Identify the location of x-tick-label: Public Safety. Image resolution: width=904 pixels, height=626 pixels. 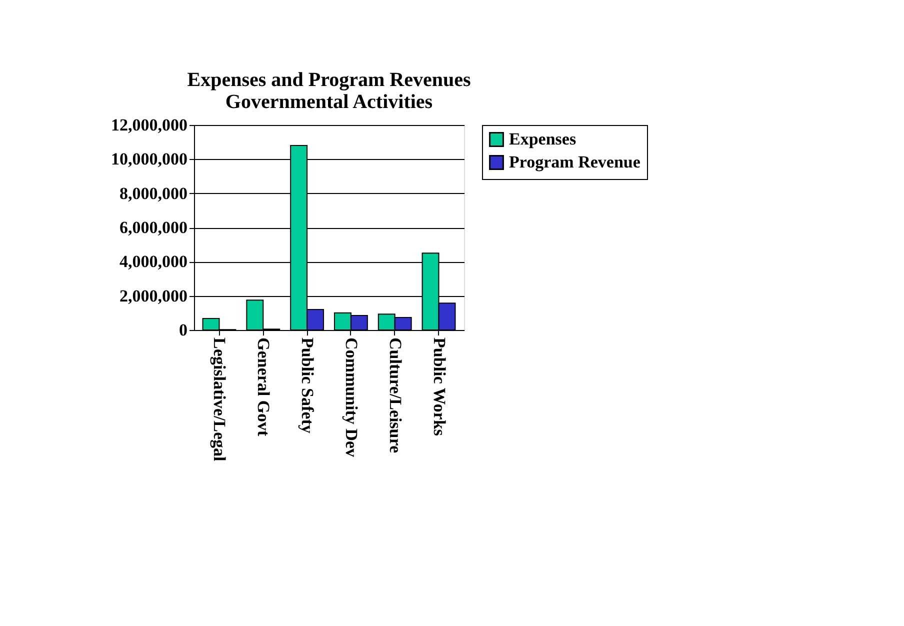
(308, 386).